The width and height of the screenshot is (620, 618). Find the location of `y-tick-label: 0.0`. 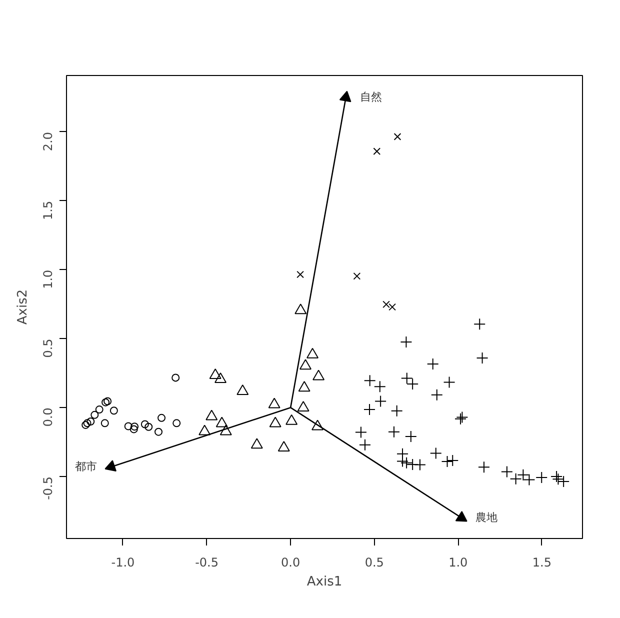

y-tick-label: 0.0 is located at coordinates (48, 417).